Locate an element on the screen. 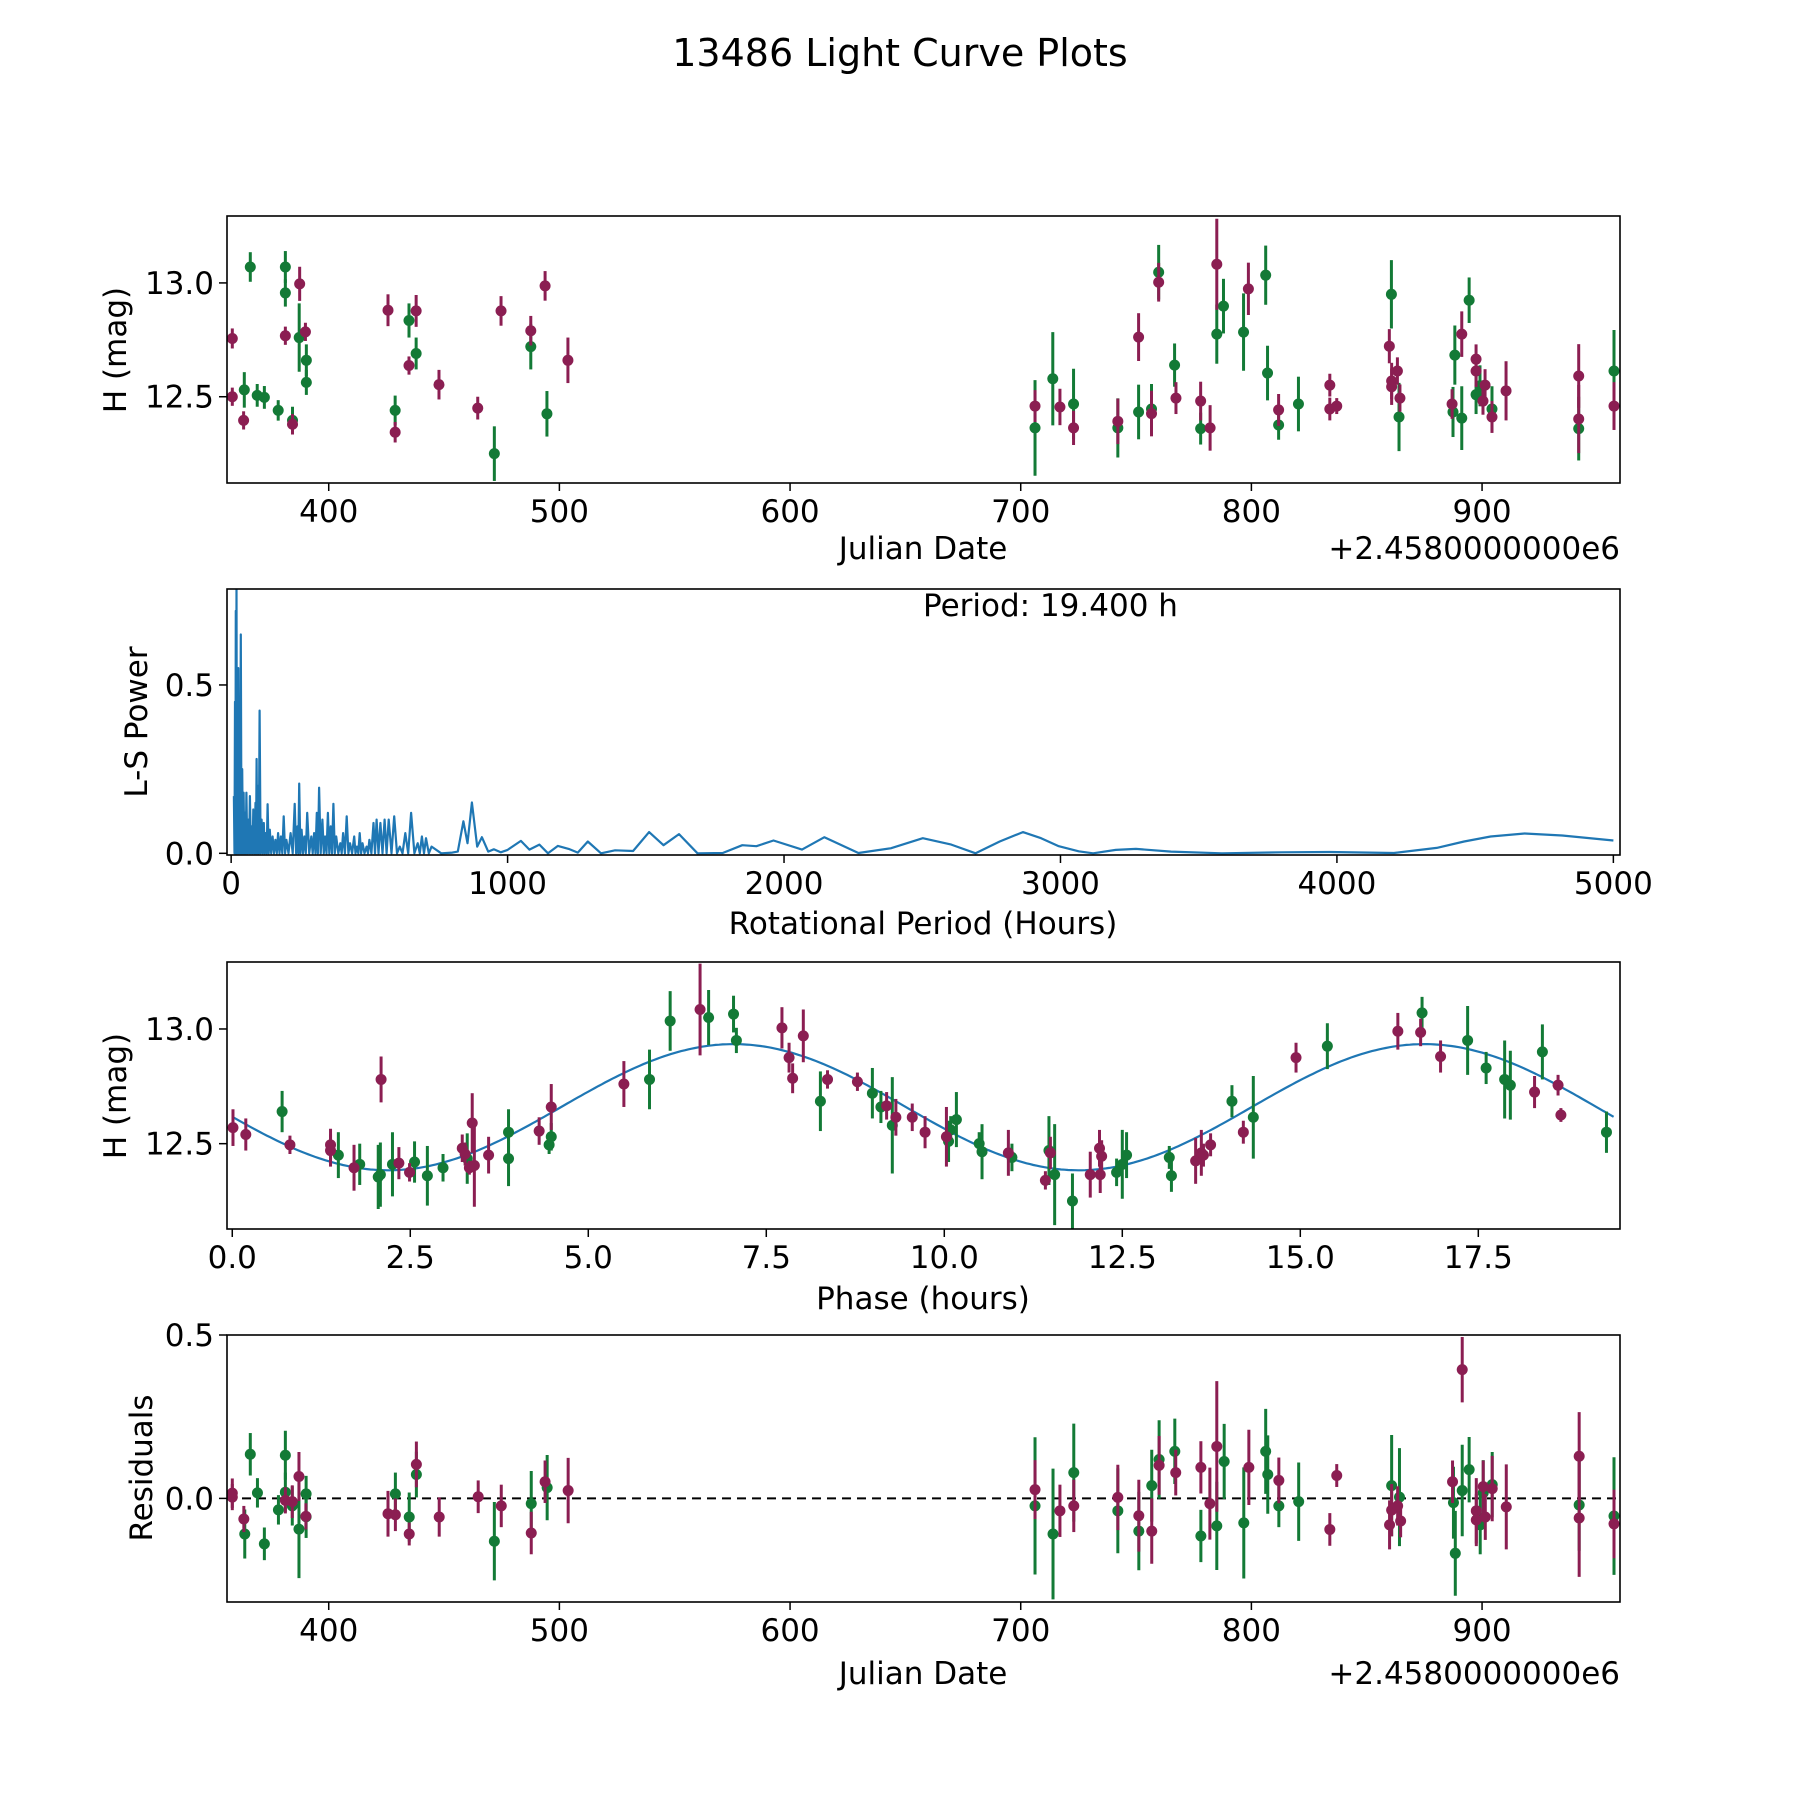 The height and width of the screenshot is (1800, 1800). residuals-axes: 400 500 600 700 800 900 0.0 0.5 is located at coordinates (893, 1483).